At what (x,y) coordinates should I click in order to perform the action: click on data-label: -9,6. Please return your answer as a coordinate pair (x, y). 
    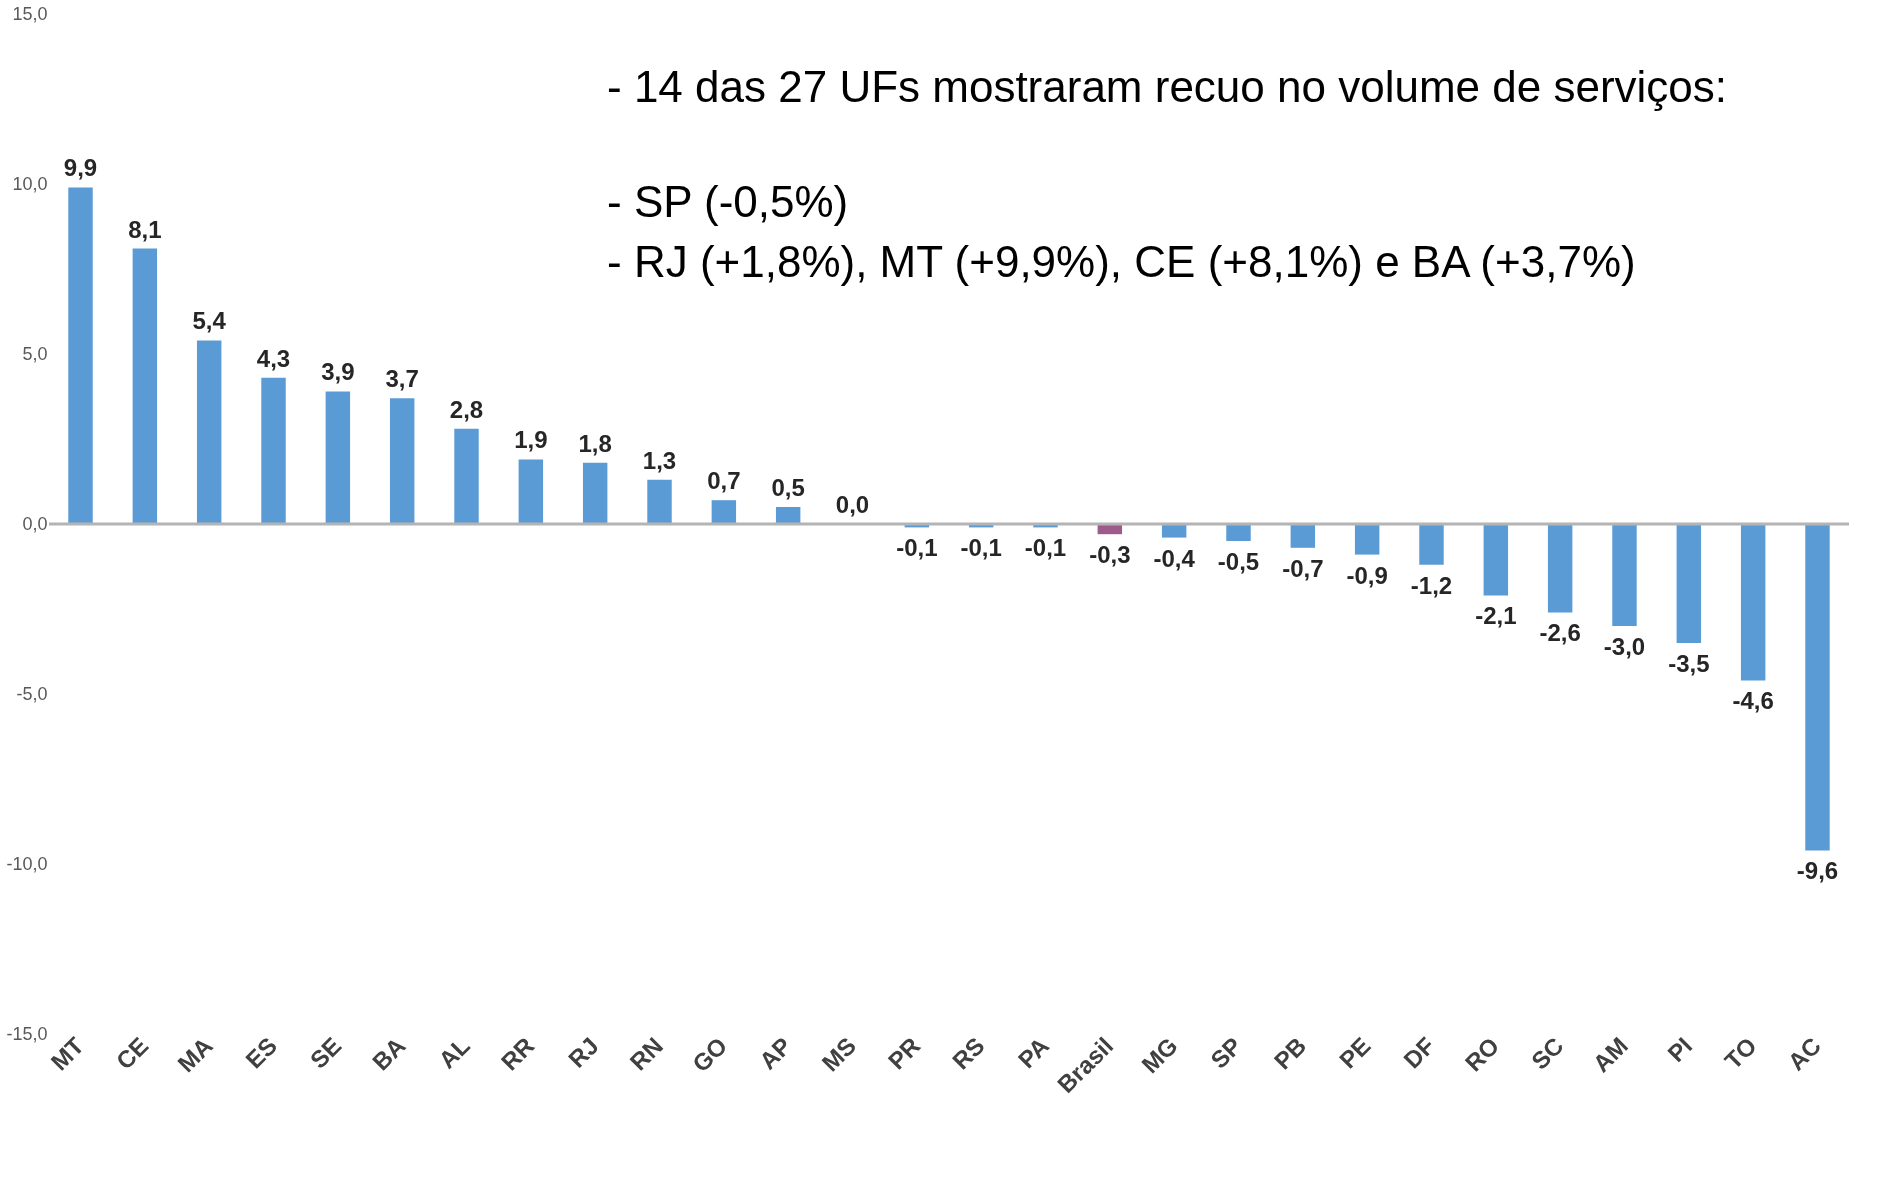
    Looking at the image, I should click on (1817, 871).